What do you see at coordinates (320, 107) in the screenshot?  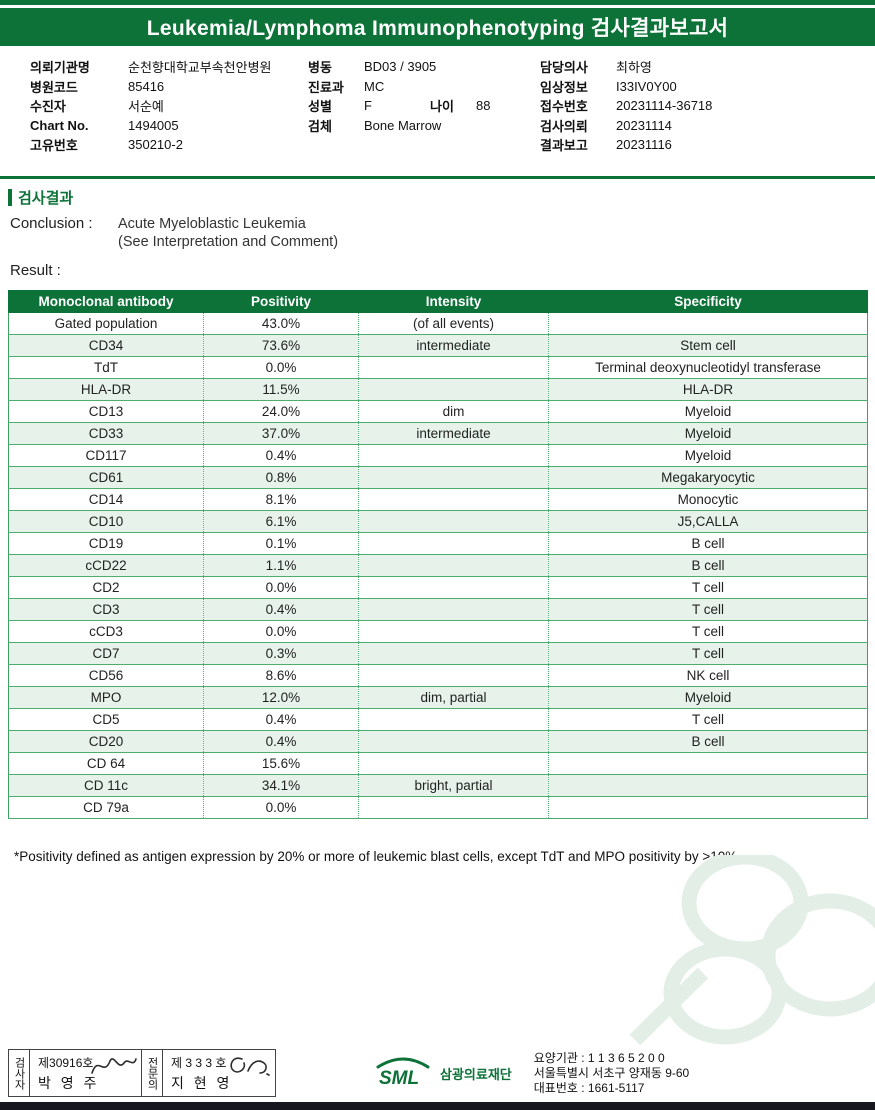 I see `info-label: 성별` at bounding box center [320, 107].